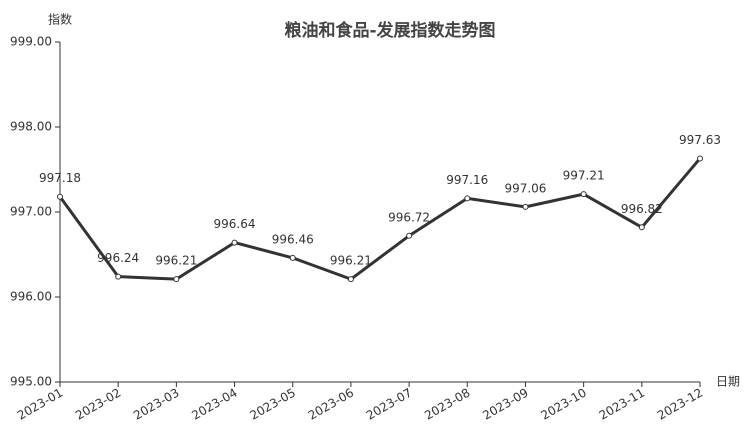  What do you see at coordinates (60, 178) in the screenshot?
I see `data-label: 997.18` at bounding box center [60, 178].